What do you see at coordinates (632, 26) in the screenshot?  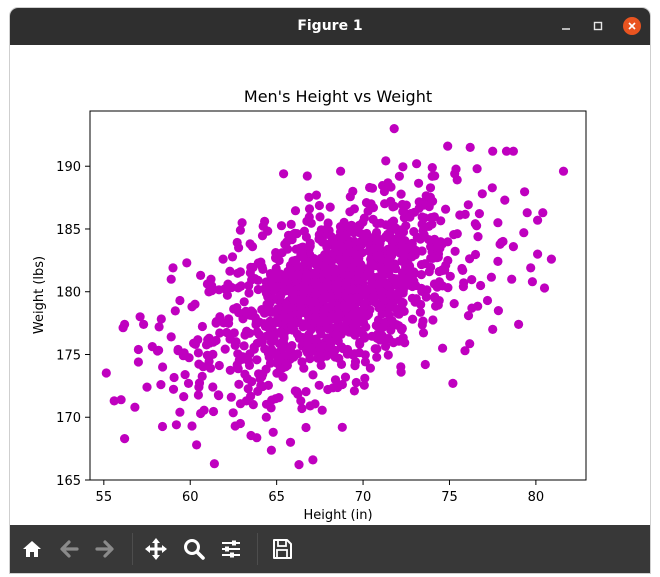 I see `close-button` at bounding box center [632, 26].